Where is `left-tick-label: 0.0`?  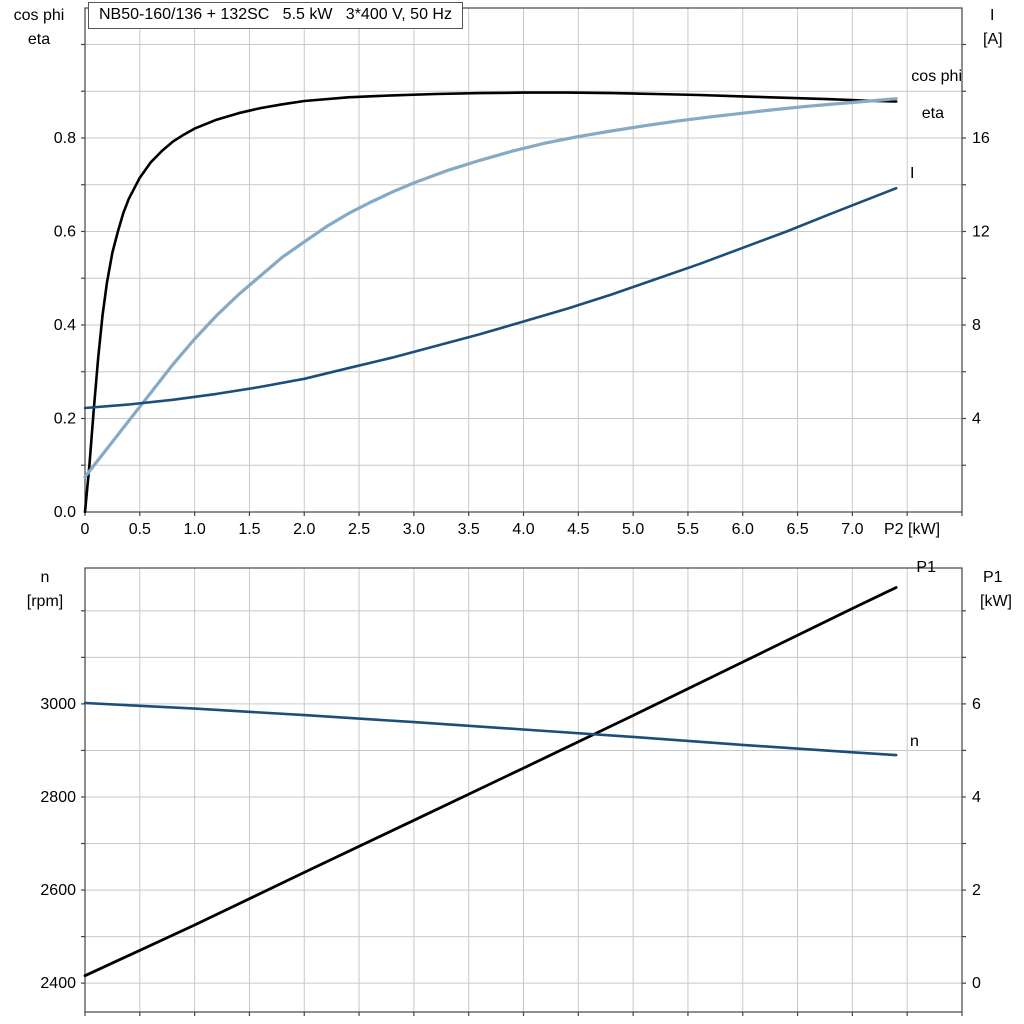 left-tick-label: 0.0 is located at coordinates (65, 512).